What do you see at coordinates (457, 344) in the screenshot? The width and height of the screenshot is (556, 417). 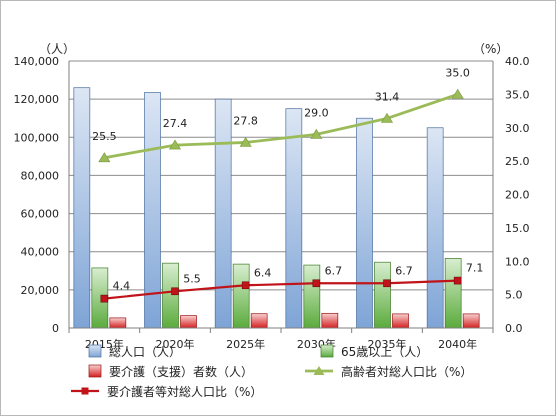 I see `x-tick-label: 2040年` at bounding box center [457, 344].